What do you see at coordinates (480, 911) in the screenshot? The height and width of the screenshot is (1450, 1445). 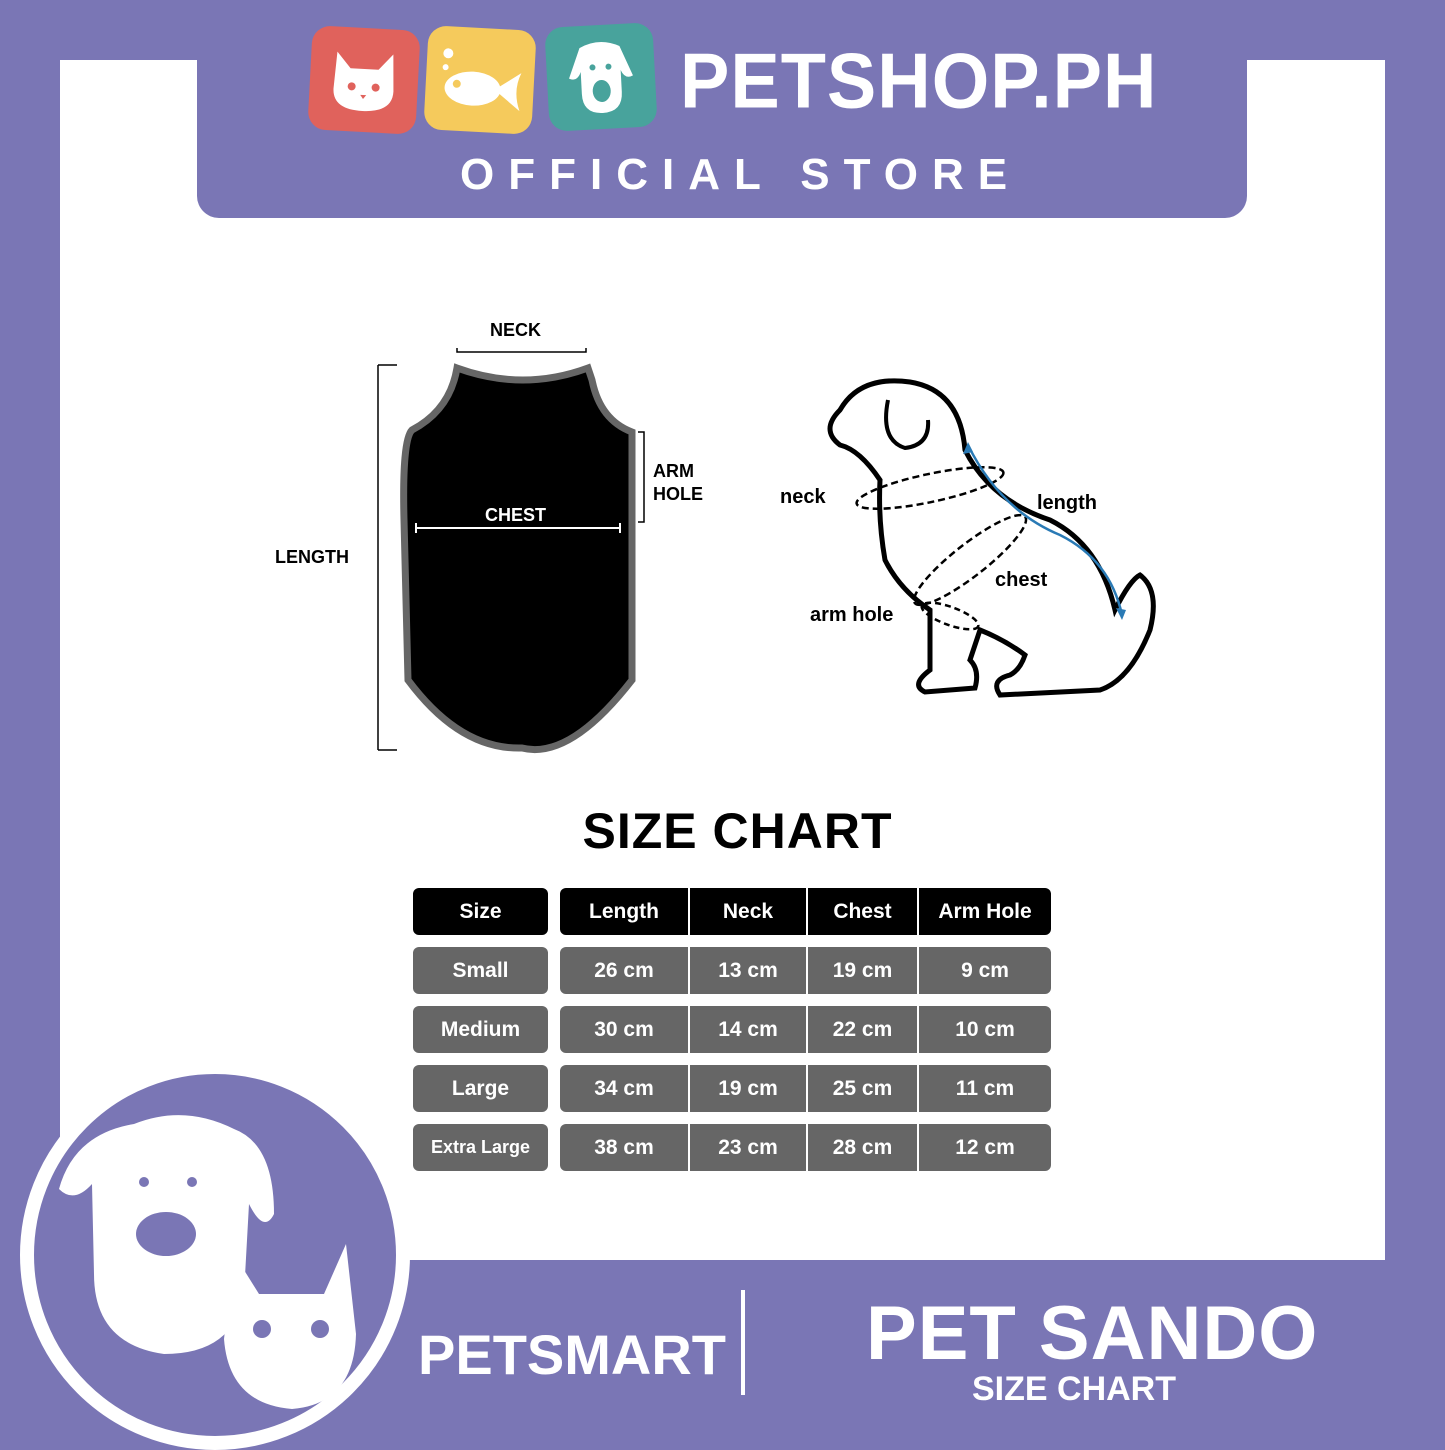 I see `table-header-cell: Size` at bounding box center [480, 911].